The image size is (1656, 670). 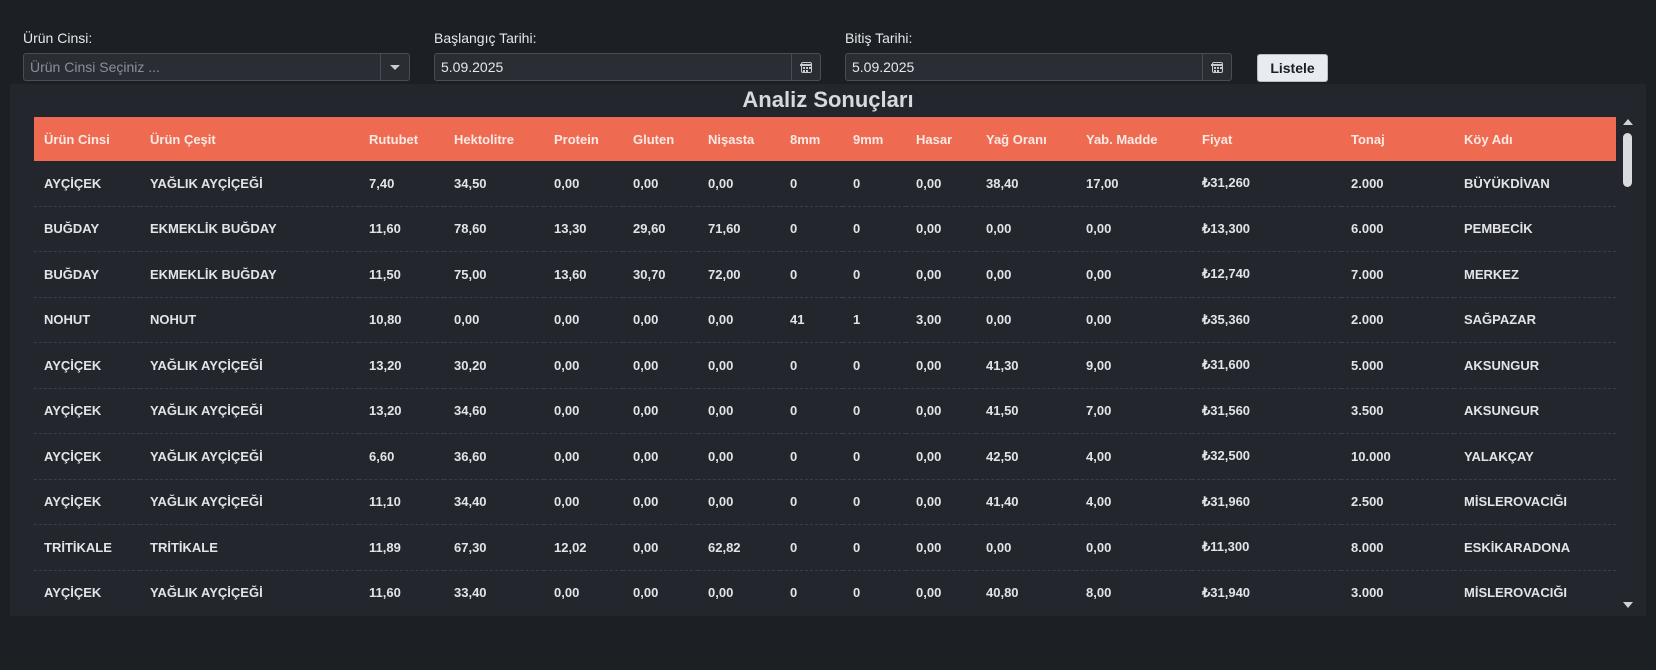 I want to click on table-cell: 13,60, so click(x=583, y=274).